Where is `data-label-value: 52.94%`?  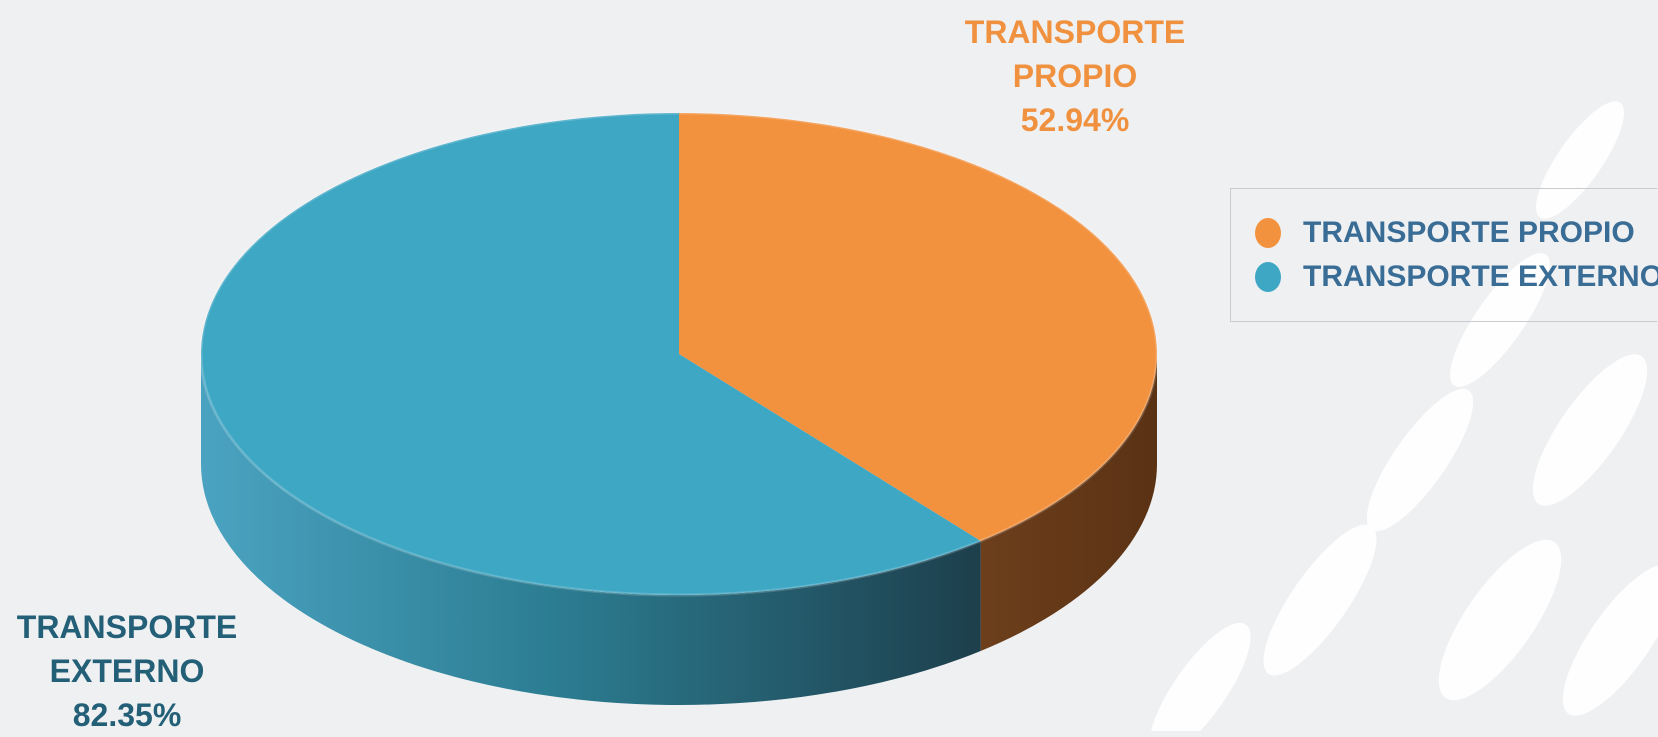 data-label-value: 52.94% is located at coordinates (1075, 120).